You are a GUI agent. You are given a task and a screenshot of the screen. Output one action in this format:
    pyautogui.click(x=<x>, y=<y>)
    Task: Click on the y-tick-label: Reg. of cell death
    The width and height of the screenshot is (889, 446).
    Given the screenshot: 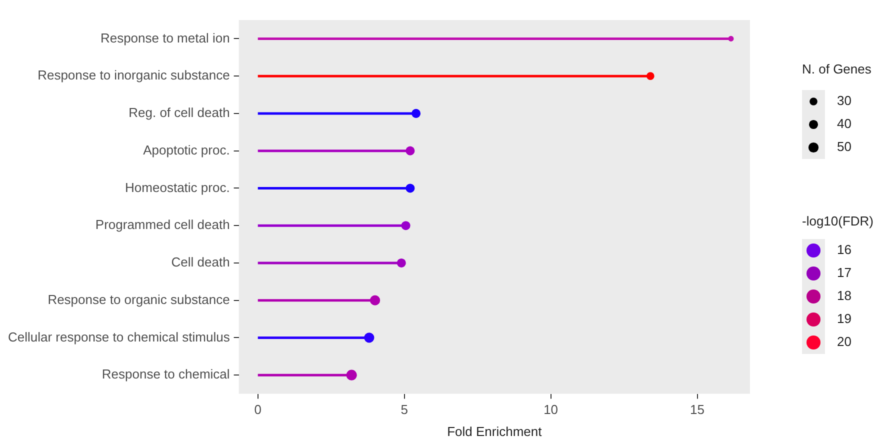 What is the action you would take?
    pyautogui.click(x=179, y=112)
    